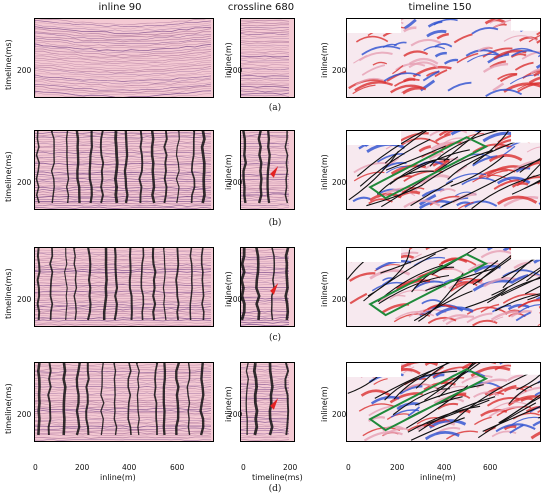  I want to click on x-tick-crossline-0: 0, so click(243, 467).